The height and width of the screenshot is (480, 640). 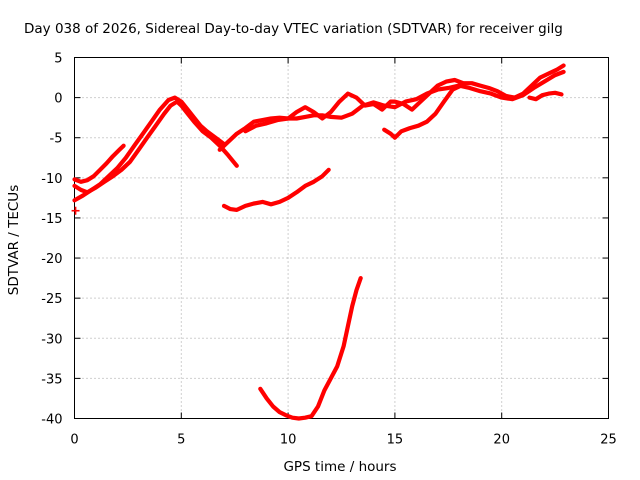 I want to click on y-tick-label: 0, so click(x=58, y=99).